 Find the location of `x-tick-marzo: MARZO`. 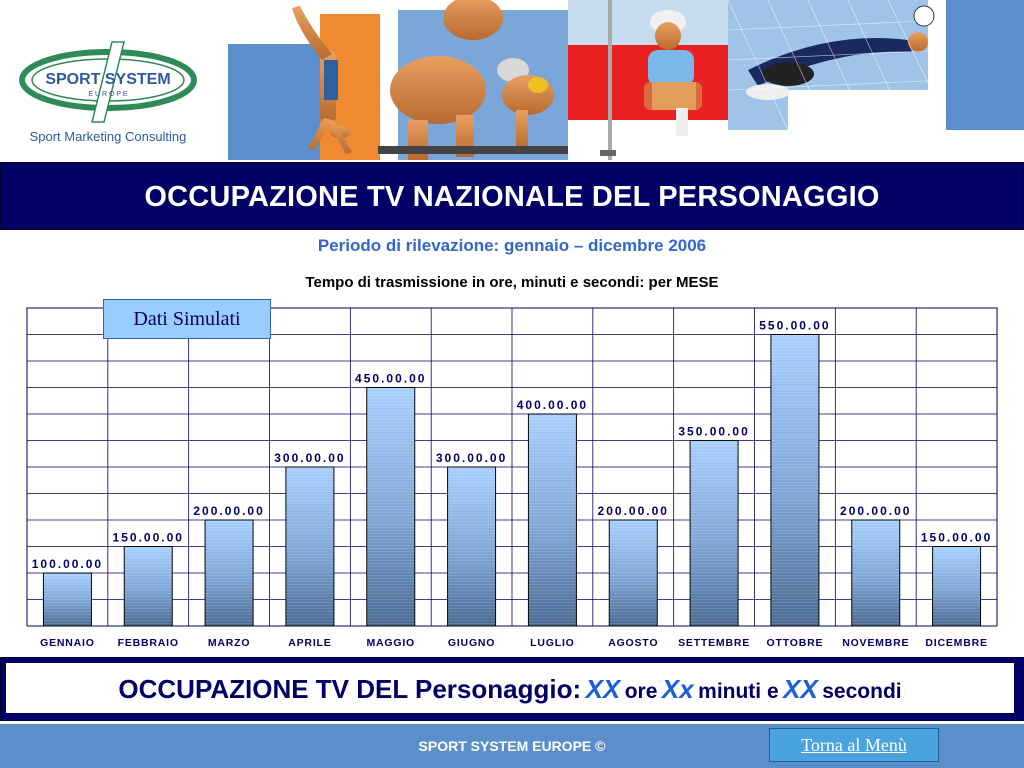

x-tick-marzo: MARZO is located at coordinates (229, 643).